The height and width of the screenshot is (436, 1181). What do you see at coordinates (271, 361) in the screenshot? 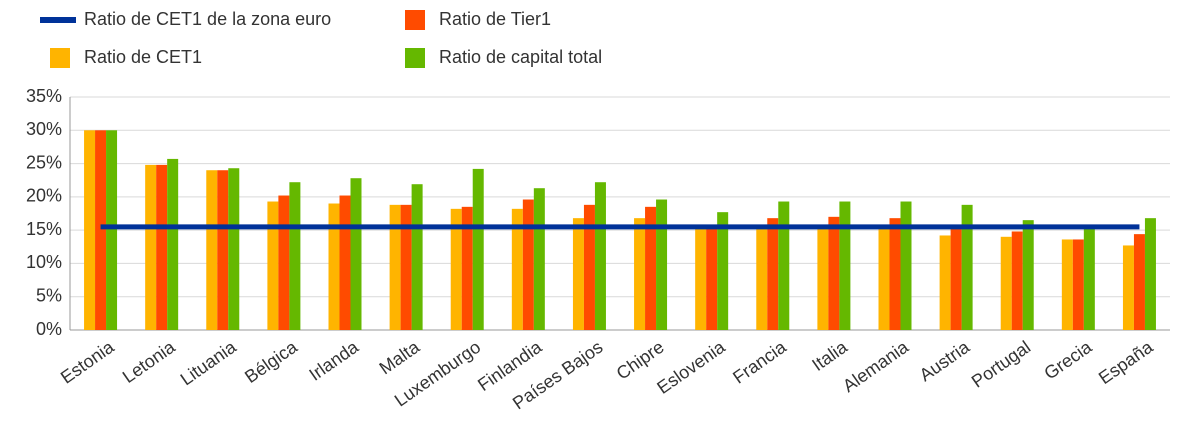
I see `x-tick-label: Bélgica` at bounding box center [271, 361].